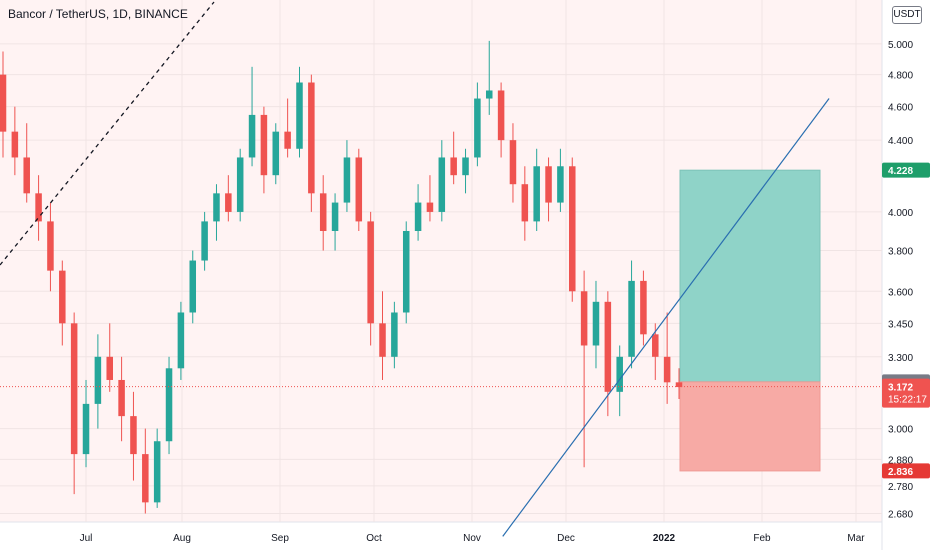  What do you see at coordinates (86, 538) in the screenshot?
I see `x-tick-label: Jul` at bounding box center [86, 538].